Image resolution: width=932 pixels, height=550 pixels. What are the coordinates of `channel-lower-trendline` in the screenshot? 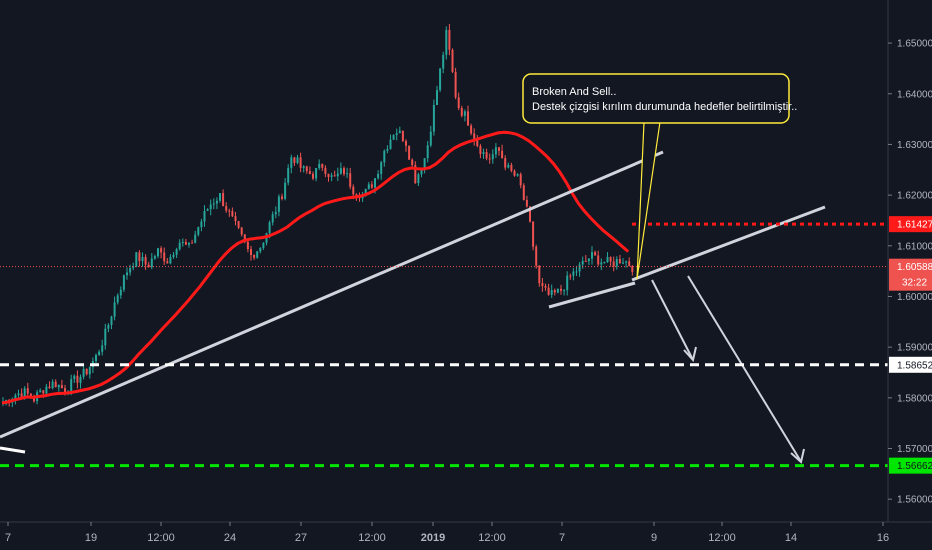 It's located at (592, 295).